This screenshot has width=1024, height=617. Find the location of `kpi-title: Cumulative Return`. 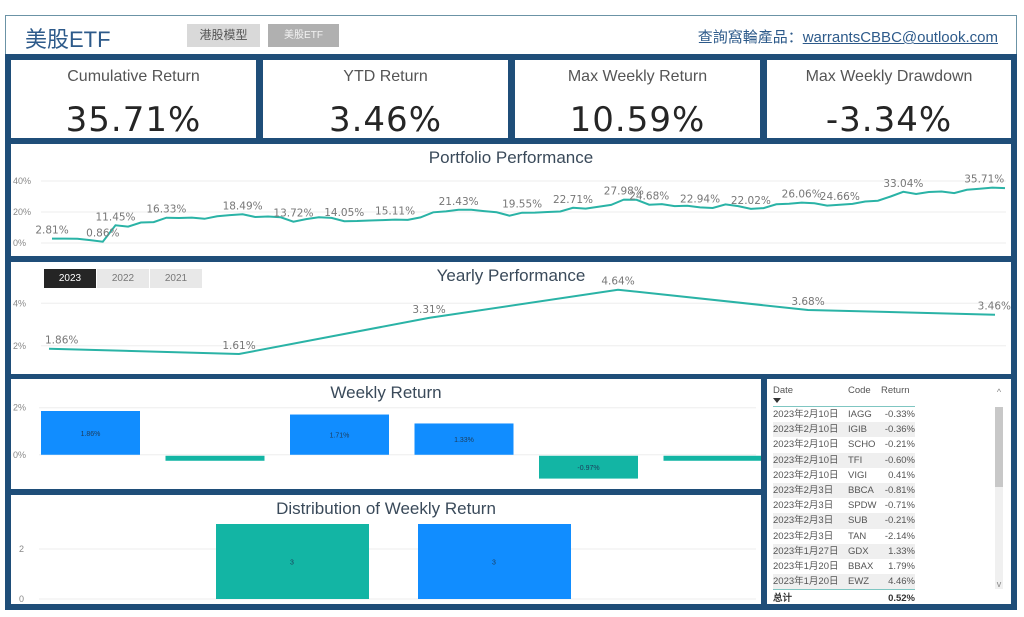

kpi-title: Cumulative Return is located at coordinates (133, 76).